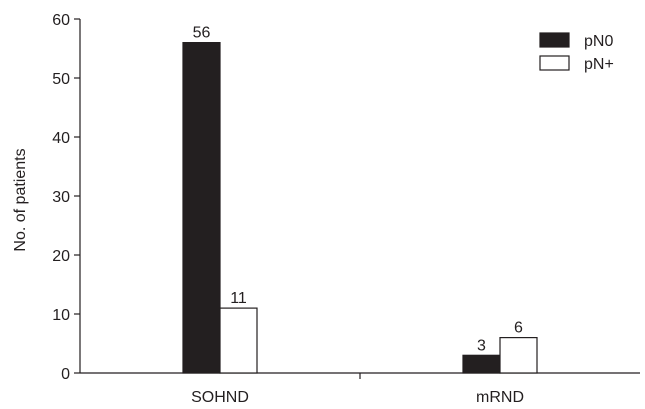 This screenshot has width=645, height=409. Describe the element at coordinates (220, 397) in the screenshot. I see `category-label: SOHND` at that location.